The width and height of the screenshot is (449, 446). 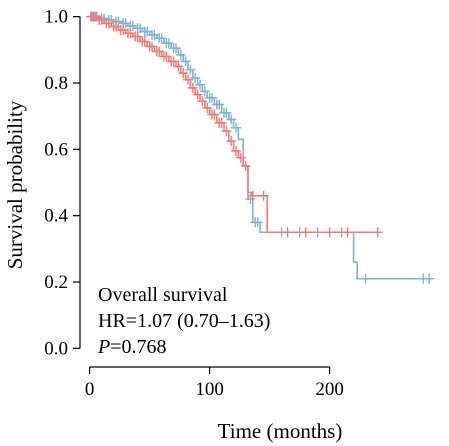 I want to click on annotation-pvalue: P=0.768, so click(x=132, y=347).